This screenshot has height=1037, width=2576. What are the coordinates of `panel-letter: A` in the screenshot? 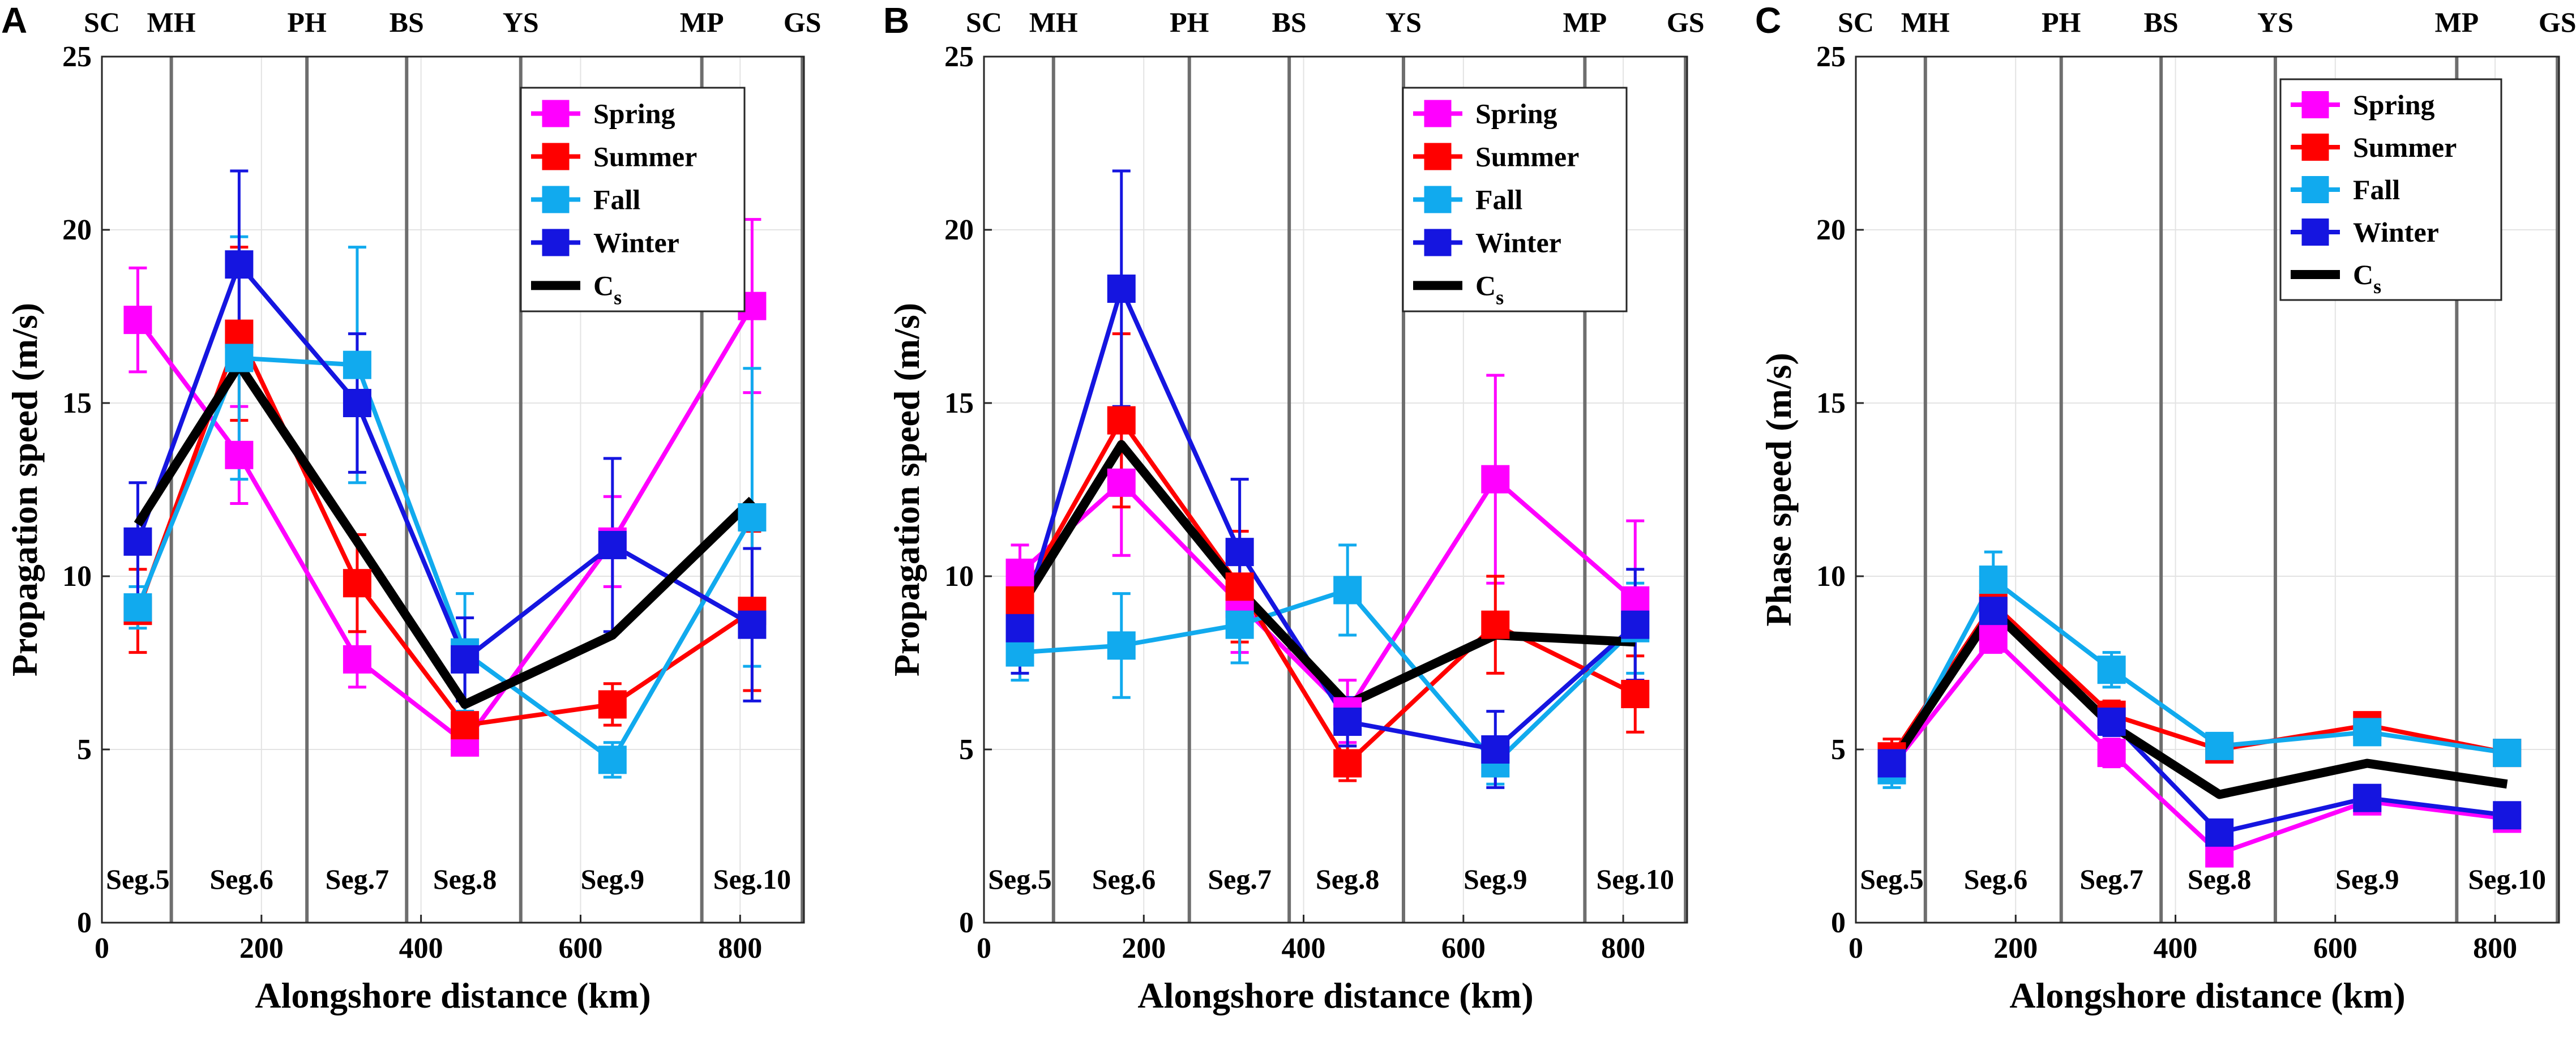 It's located at (14, 21).